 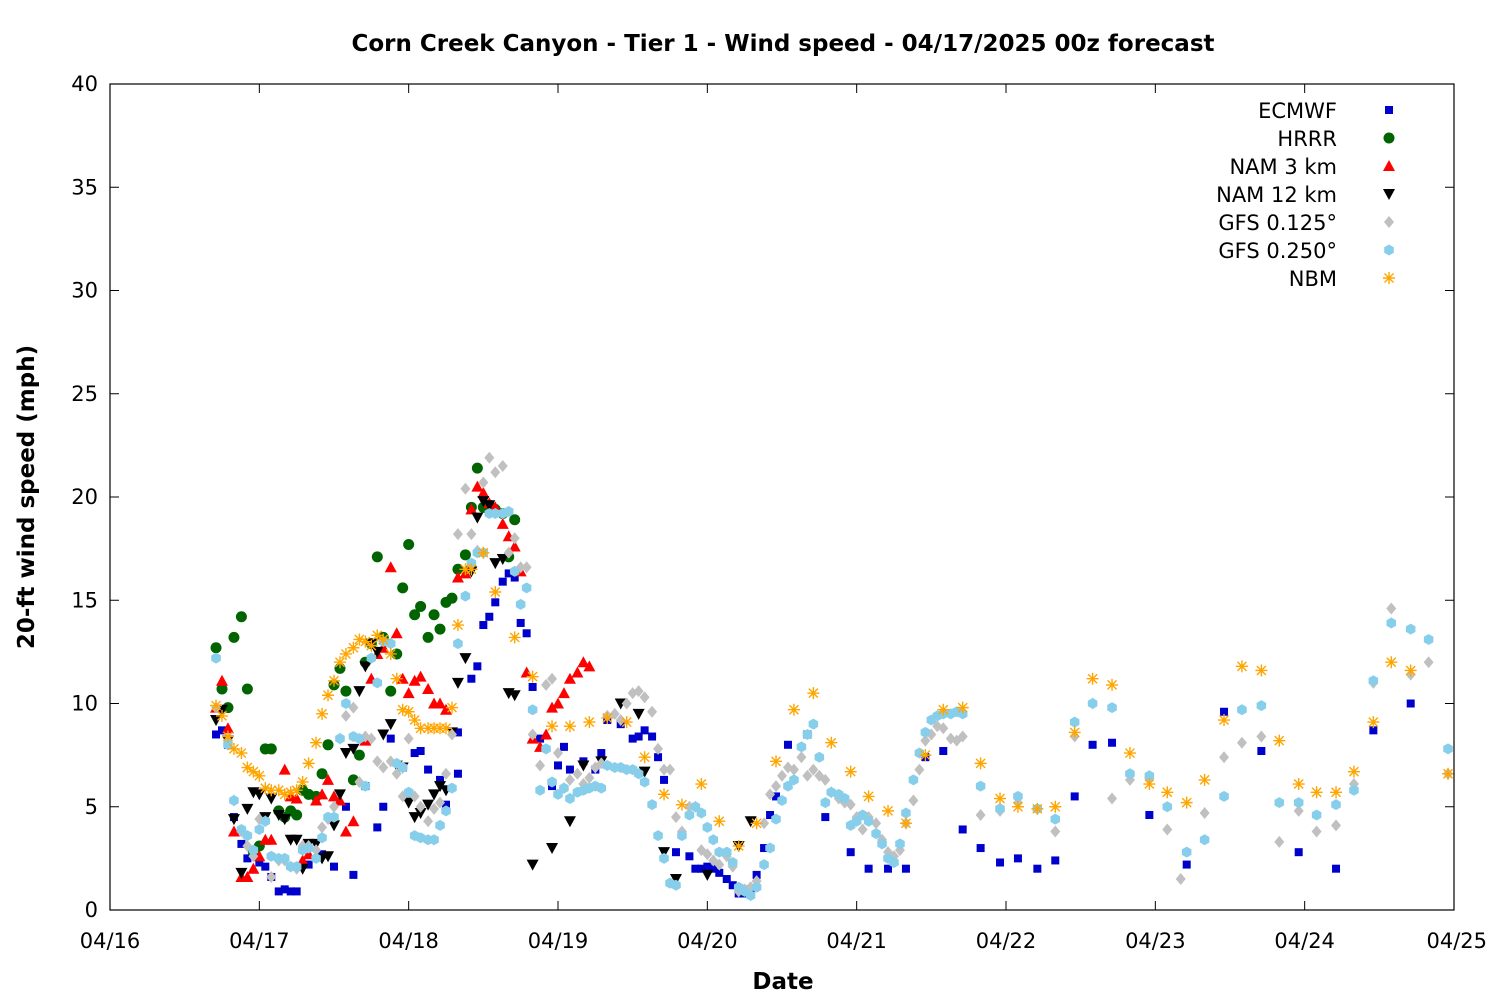 What do you see at coordinates (27, 497) in the screenshot?
I see `y-axis-label: 20-ft wind speed (mph)` at bounding box center [27, 497].